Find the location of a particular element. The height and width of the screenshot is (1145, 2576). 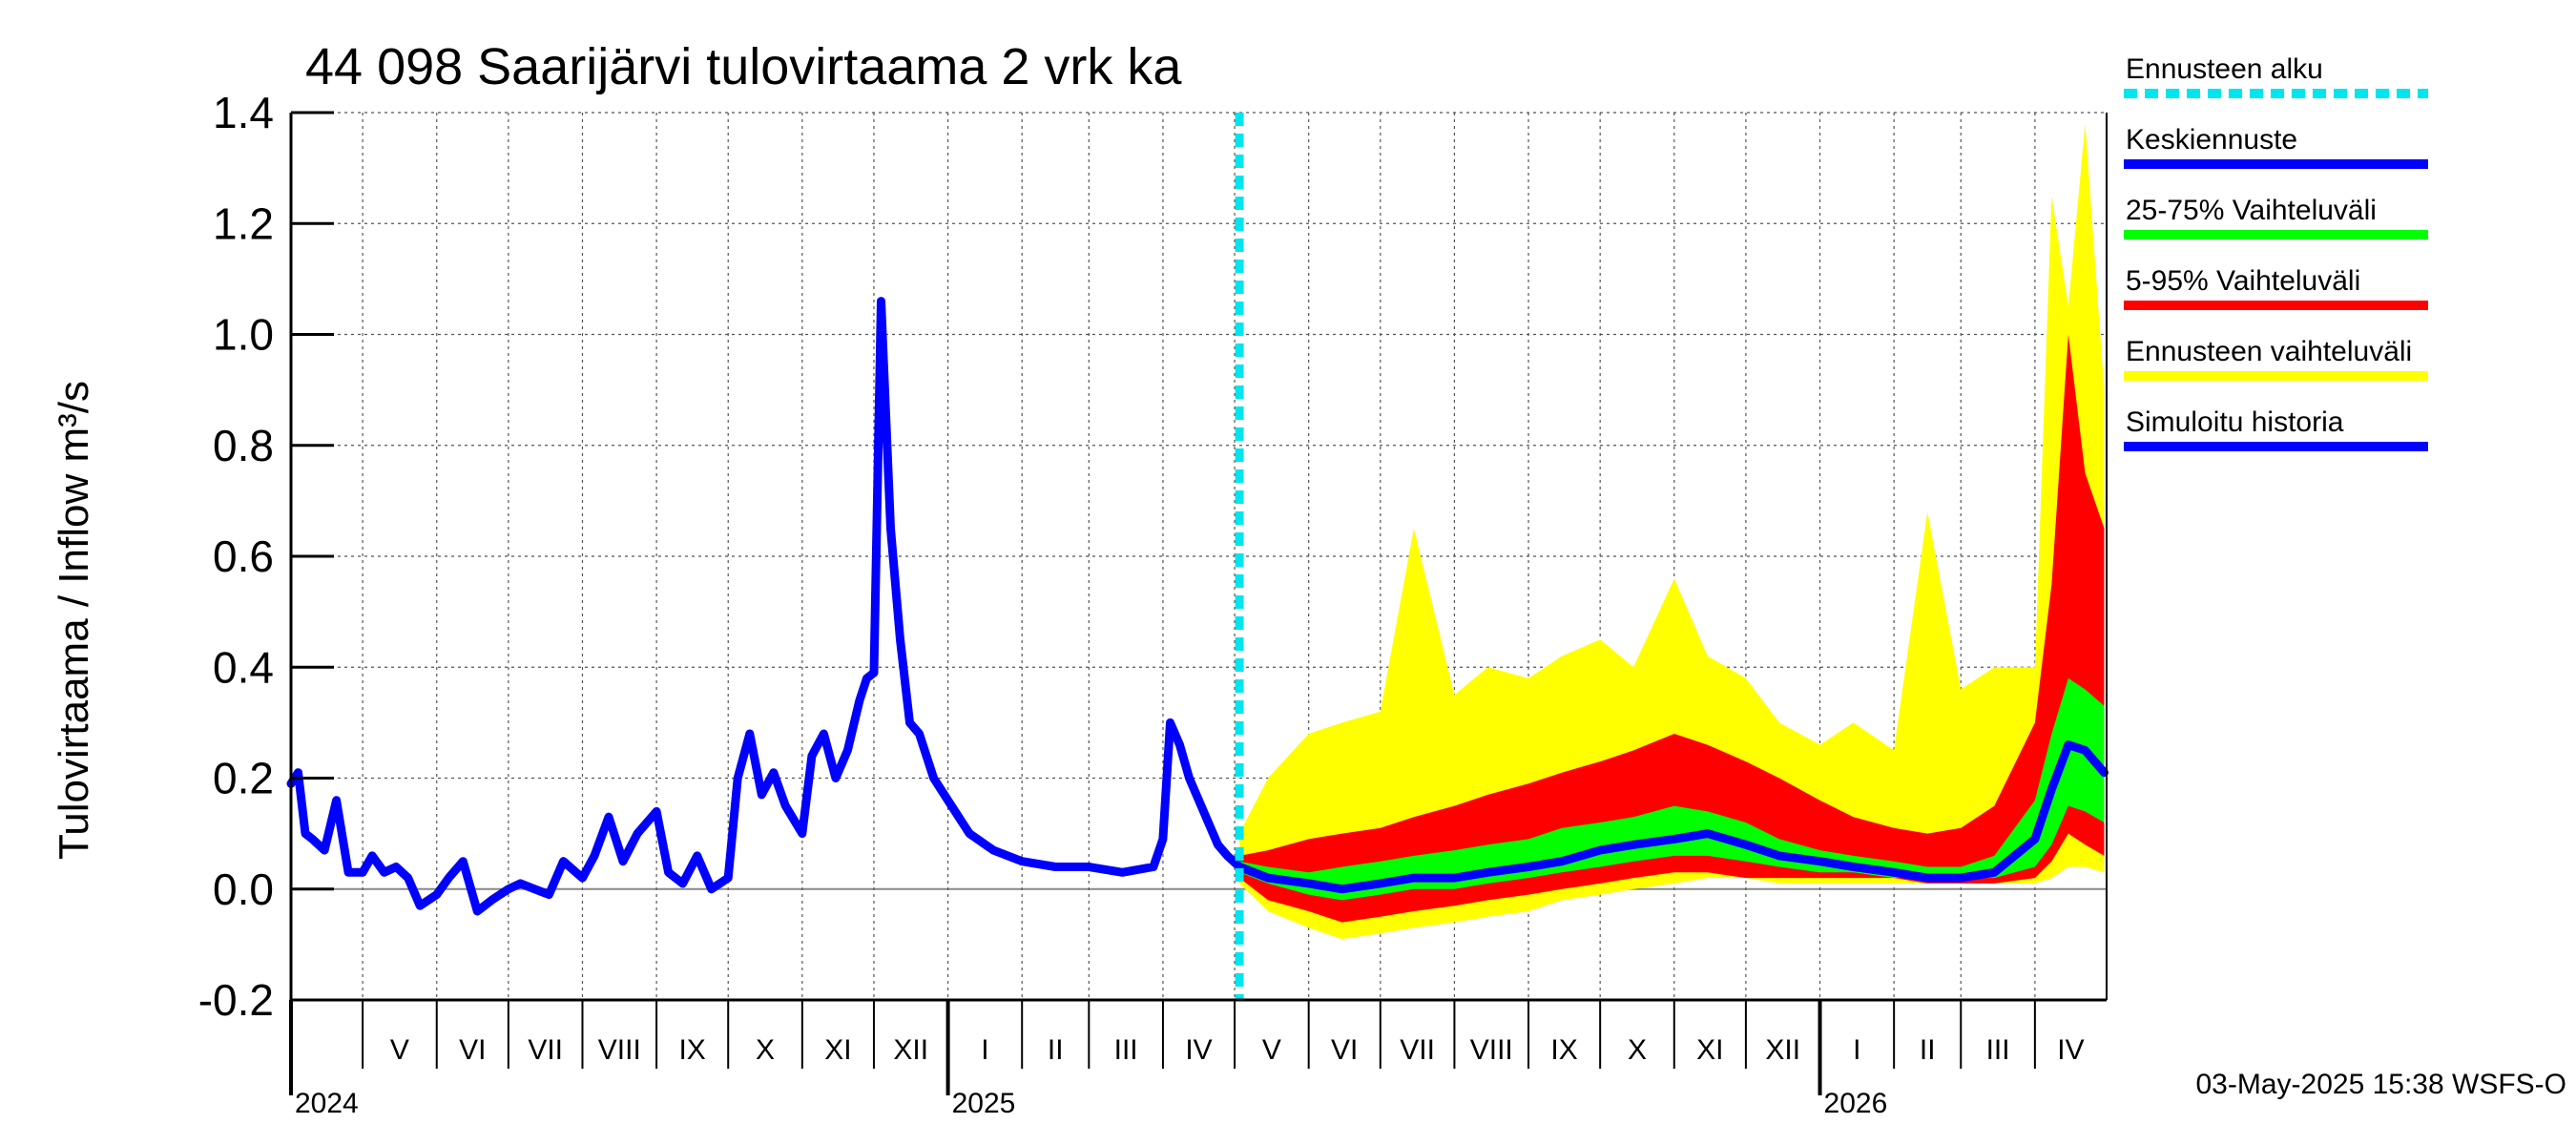

footer-timestamp: 03-May-2025 15:38 WSFS-O is located at coordinates (2381, 1085).